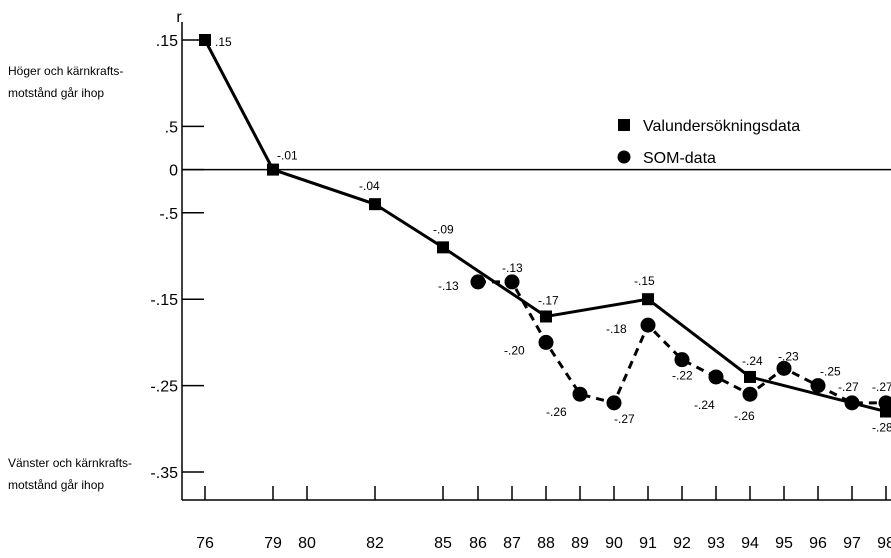 This screenshot has height=558, width=891. What do you see at coordinates (168, 214) in the screenshot?
I see `y-tick-label: -.5` at bounding box center [168, 214].